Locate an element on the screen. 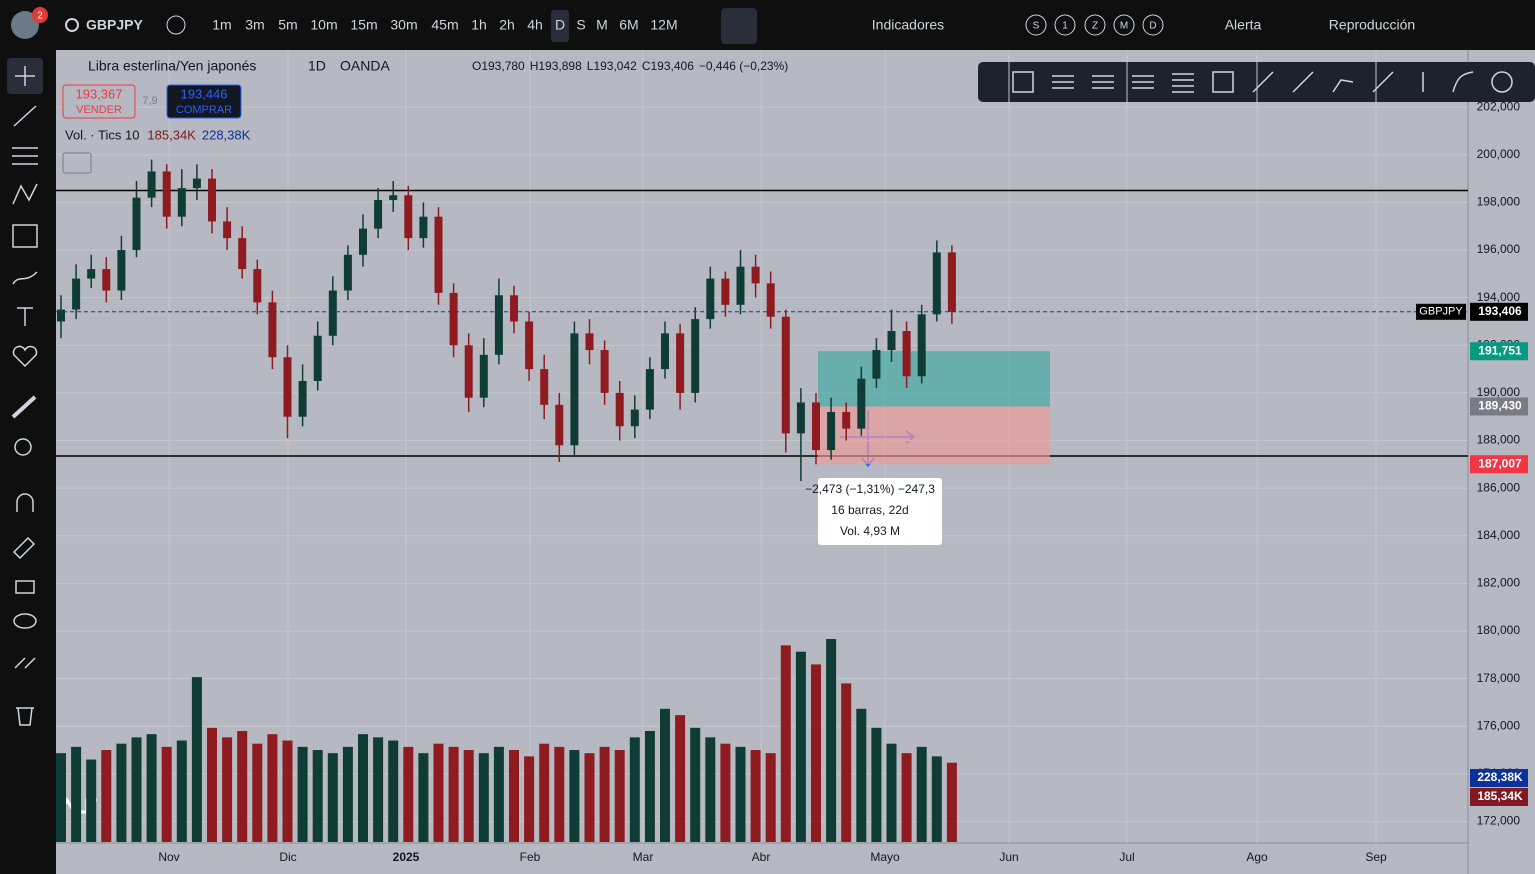  interval: 5m is located at coordinates (287, 25).